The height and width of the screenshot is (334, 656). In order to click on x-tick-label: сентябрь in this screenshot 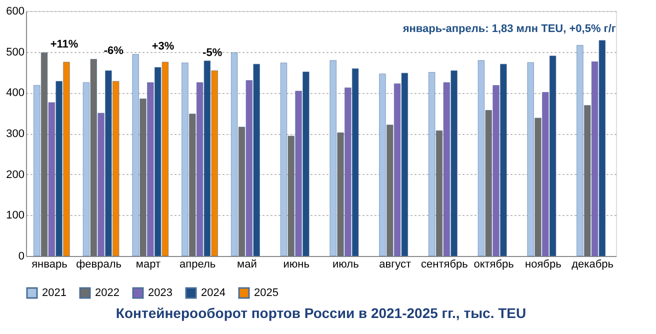, I will do `click(444, 264)`.